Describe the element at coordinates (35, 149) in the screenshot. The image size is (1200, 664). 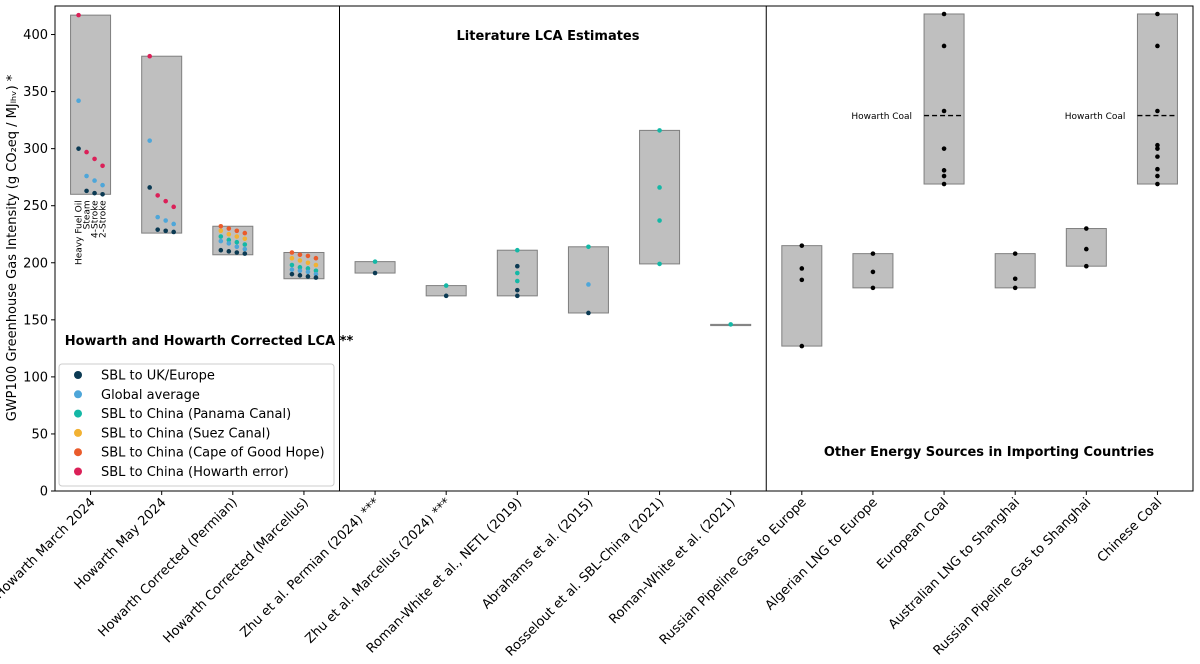
I see `y-tick-label: 300` at that location.